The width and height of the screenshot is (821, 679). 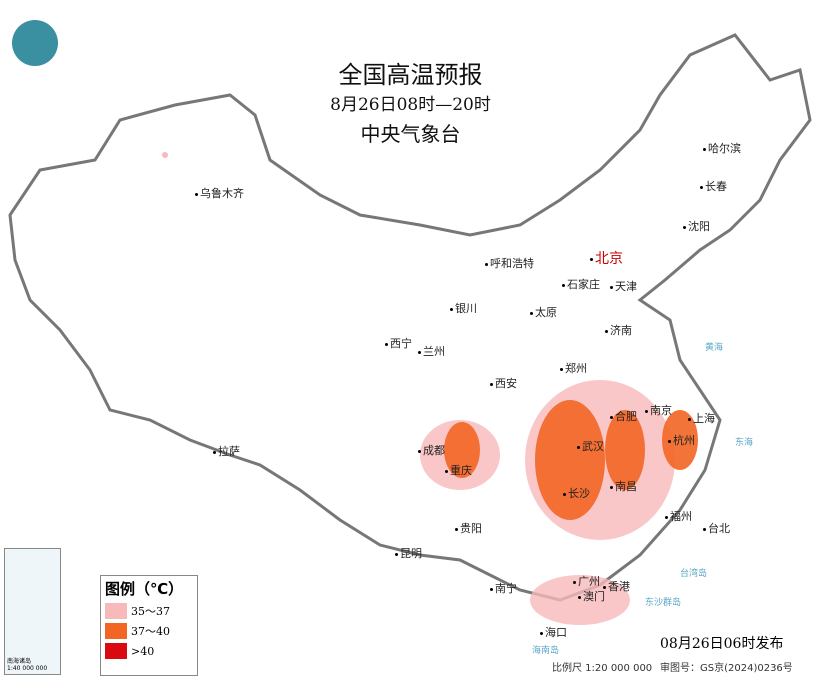 I want to click on city-label: 济南, so click(x=618, y=330).